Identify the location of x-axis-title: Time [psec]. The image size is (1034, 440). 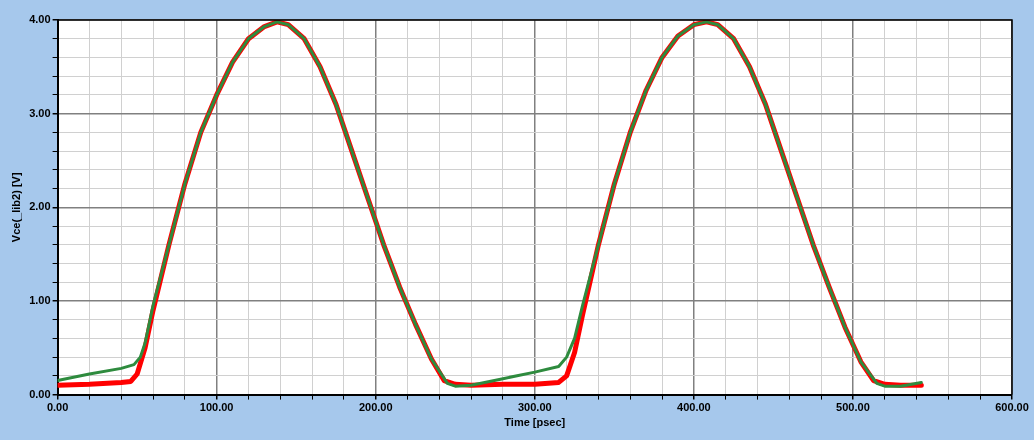
(535, 422).